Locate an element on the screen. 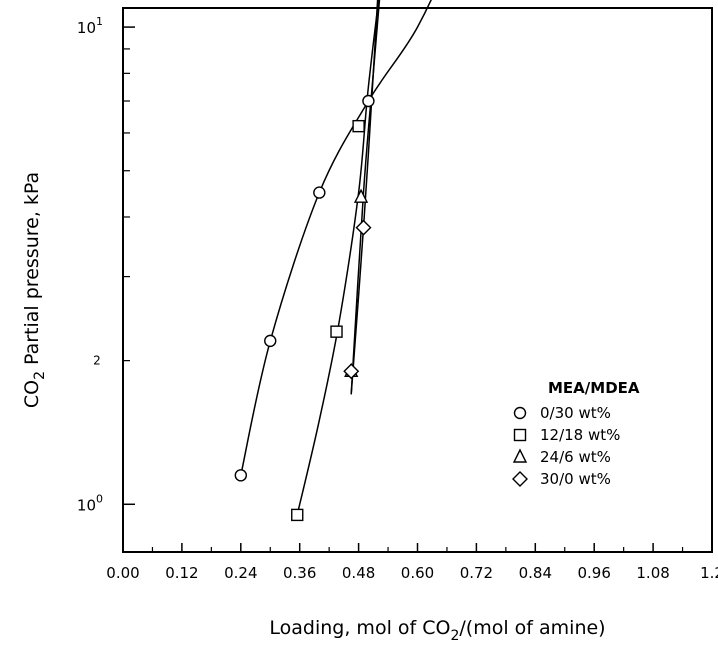 Image resolution: width=718 pixels, height=647 pixels. x-tick-label: 0.36 is located at coordinates (299, 573).